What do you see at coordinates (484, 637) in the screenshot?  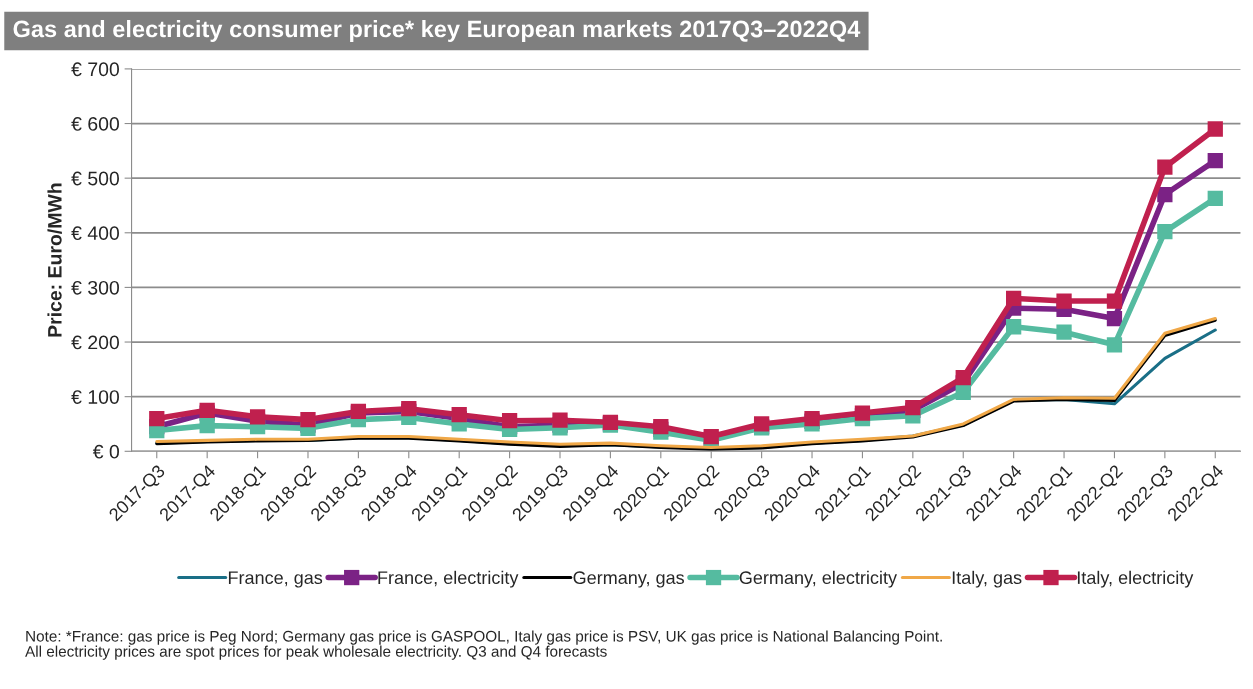 I see `text: Note: *France: gas price is Peg Nord; Germany gas price is GASPOOL, Italy gas price is PSV, UK gas price is National Balancing Point.` at bounding box center [484, 637].